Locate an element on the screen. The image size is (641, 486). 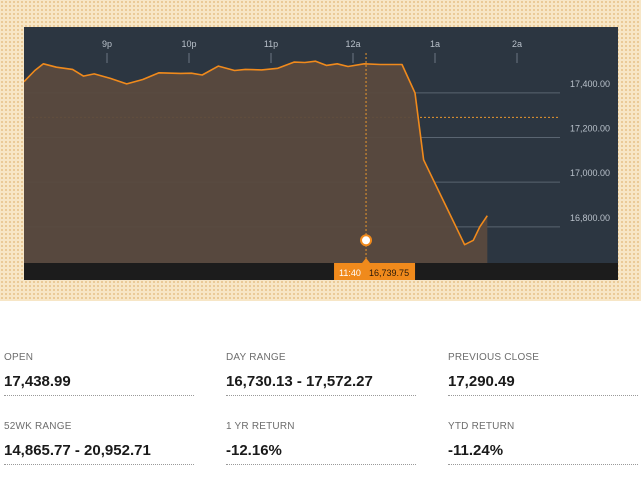
tooltip-pointer is located at coordinates (366, 260).